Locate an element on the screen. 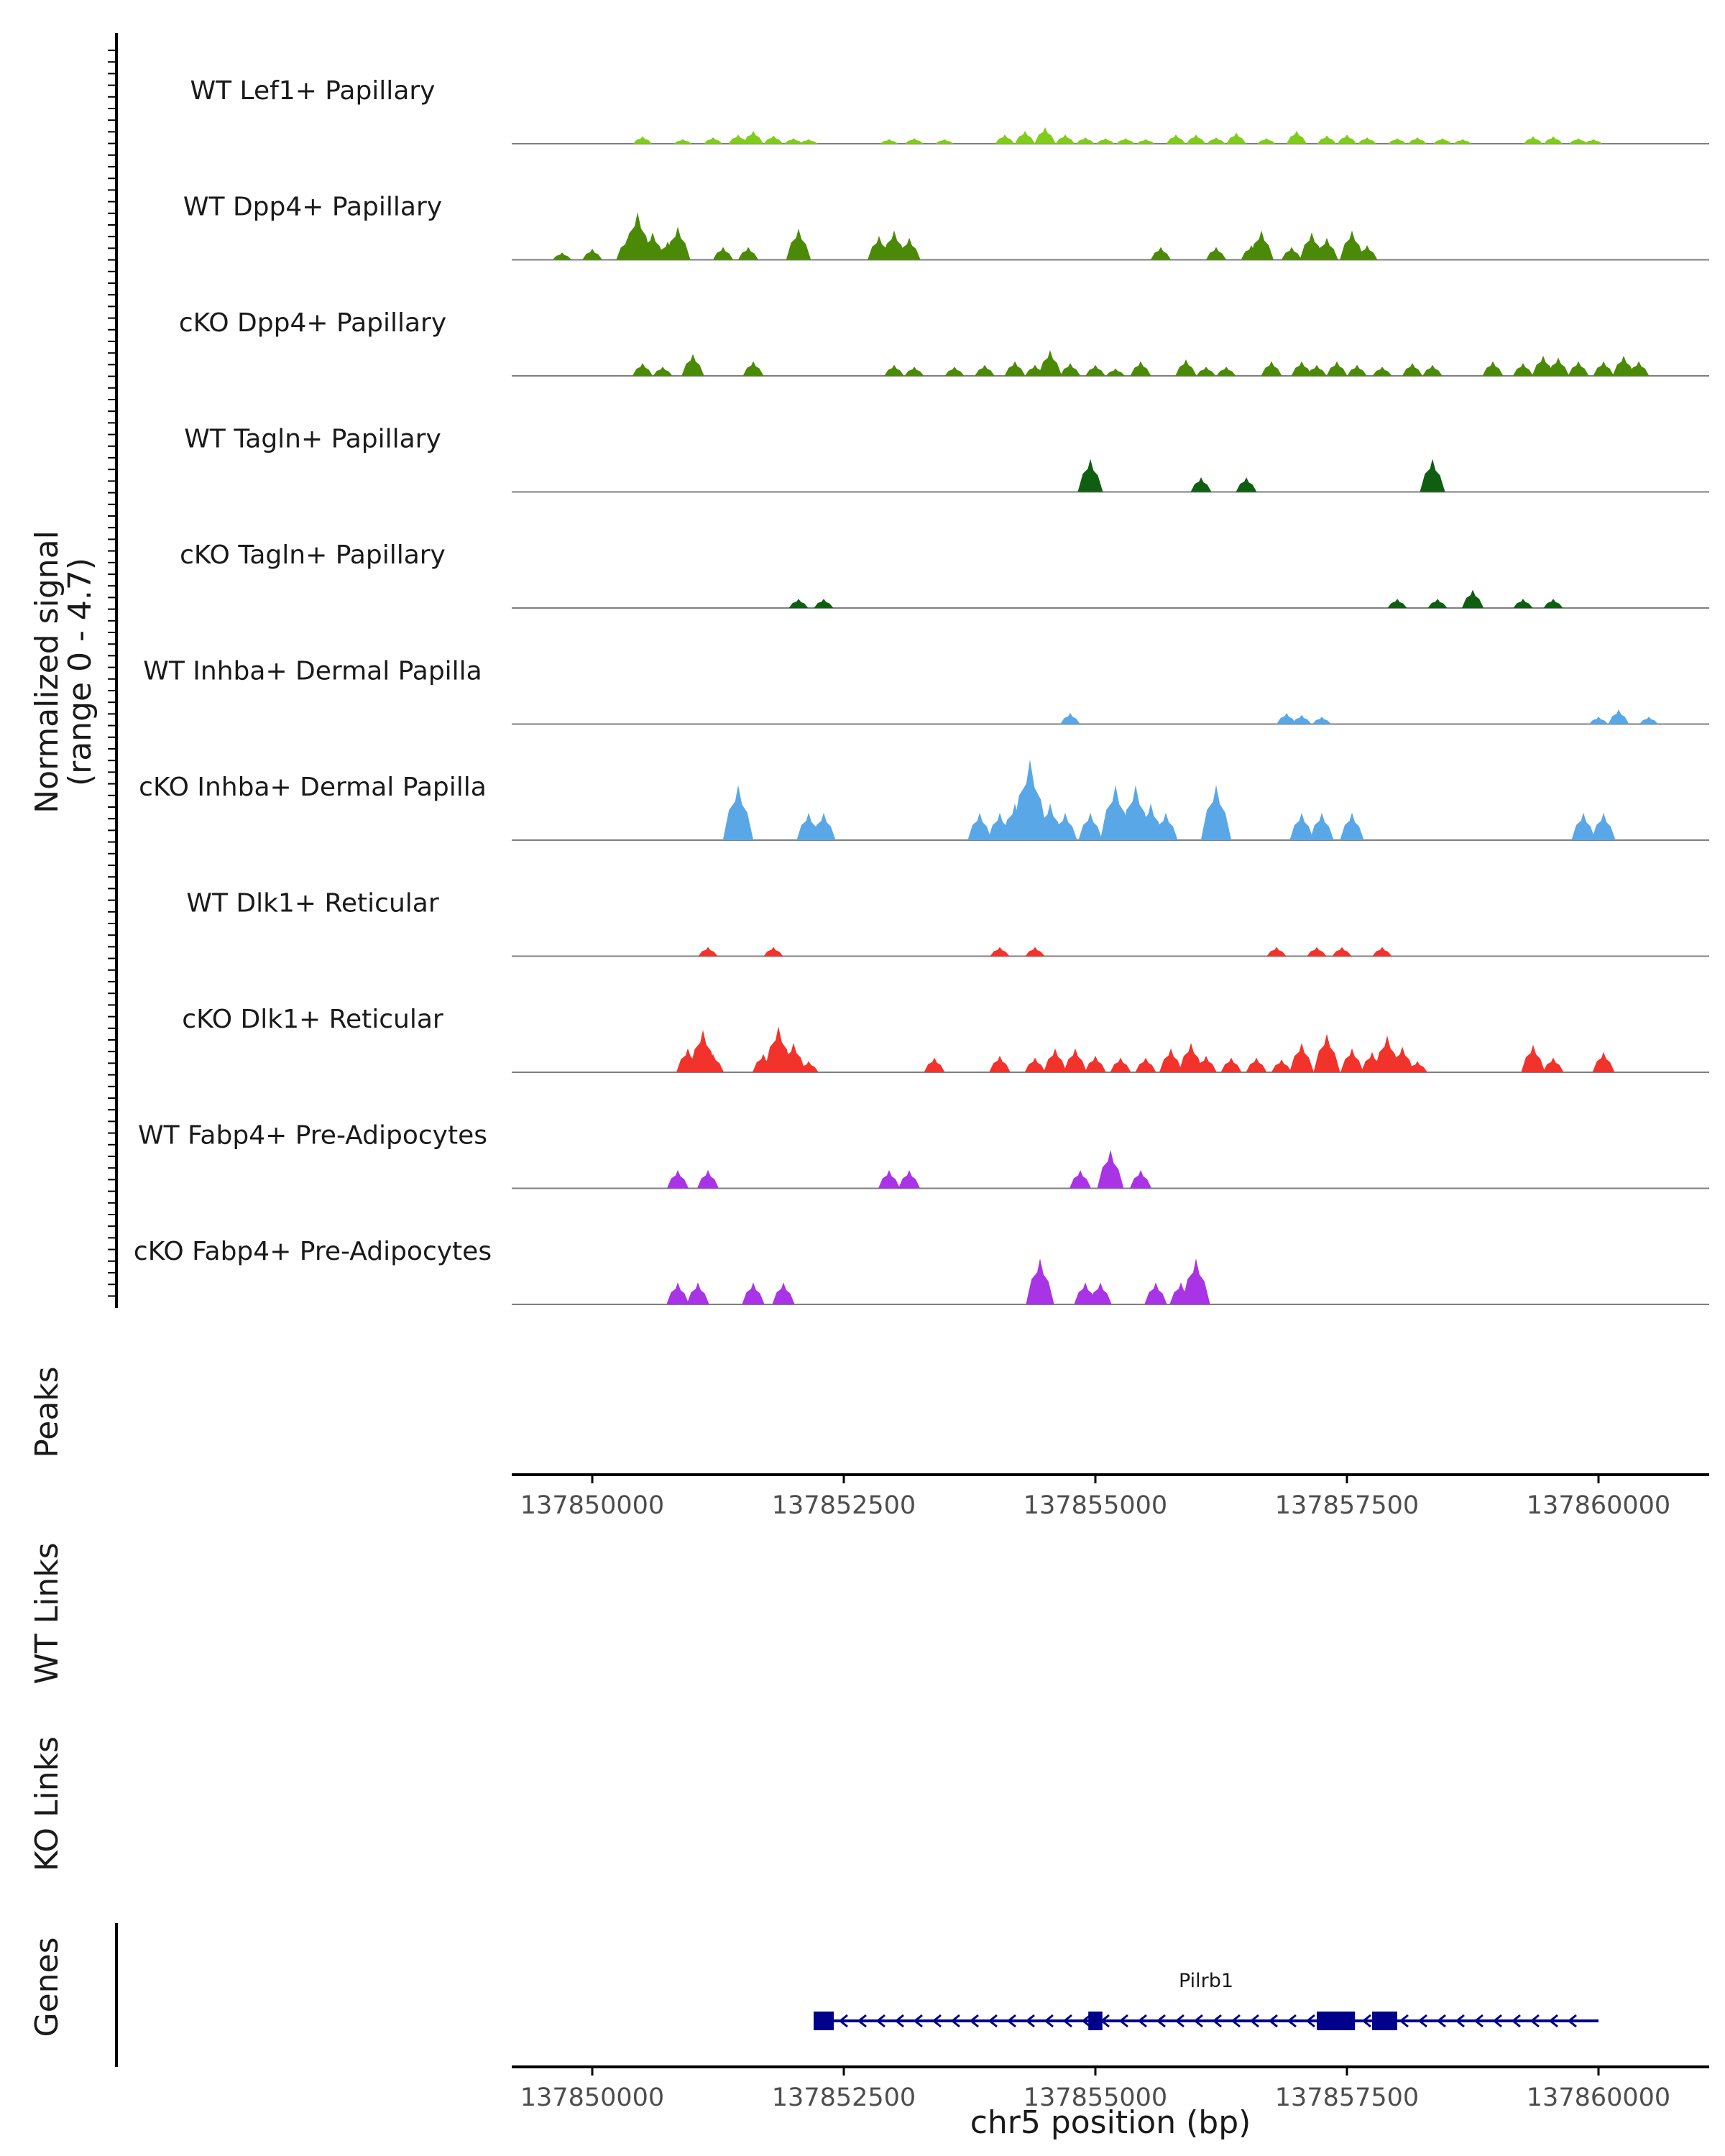 The width and height of the screenshot is (1725, 2156). track-6: cKO Inhba+ Dermal Papilla is located at coordinates (924, 800).